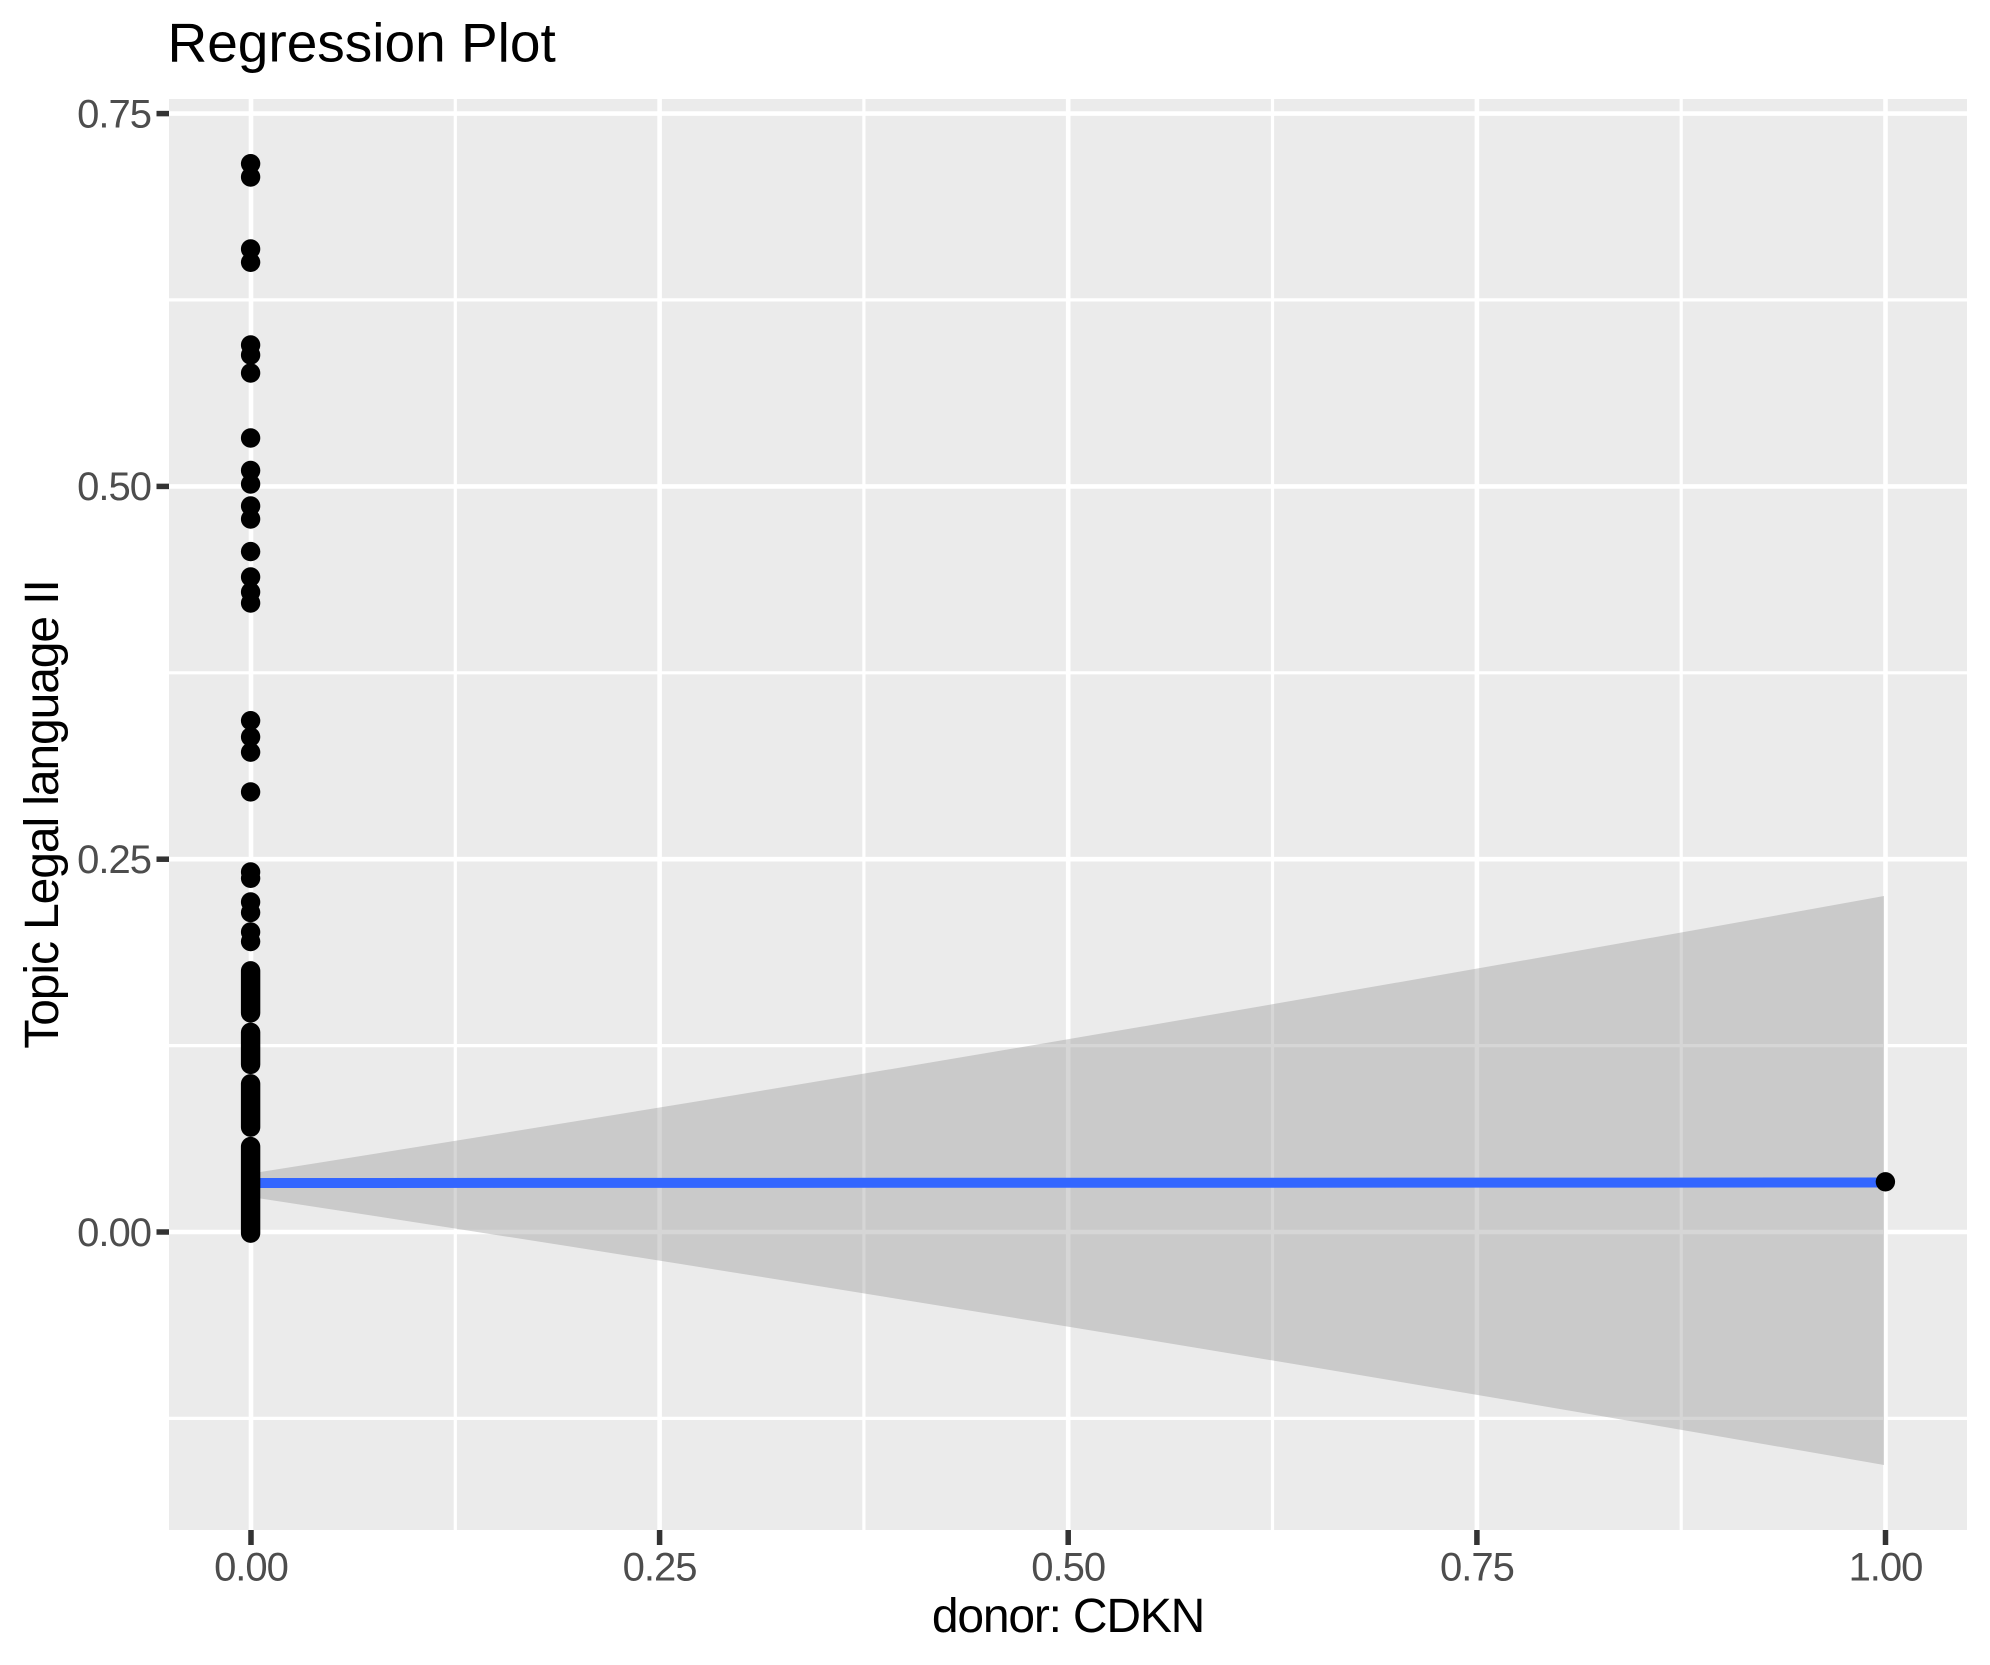 This screenshot has width=1990, height=1665. What do you see at coordinates (362, 43) in the screenshot?
I see `svg-text: Regression Plot` at bounding box center [362, 43].